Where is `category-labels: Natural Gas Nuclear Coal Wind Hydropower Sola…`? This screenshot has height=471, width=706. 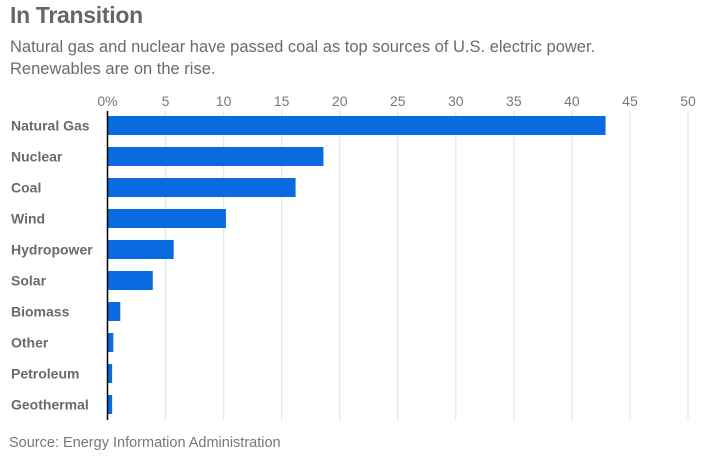
category-labels: Natural Gas Nuclear Coal Wind Hydropower Sola… is located at coordinates (52, 265).